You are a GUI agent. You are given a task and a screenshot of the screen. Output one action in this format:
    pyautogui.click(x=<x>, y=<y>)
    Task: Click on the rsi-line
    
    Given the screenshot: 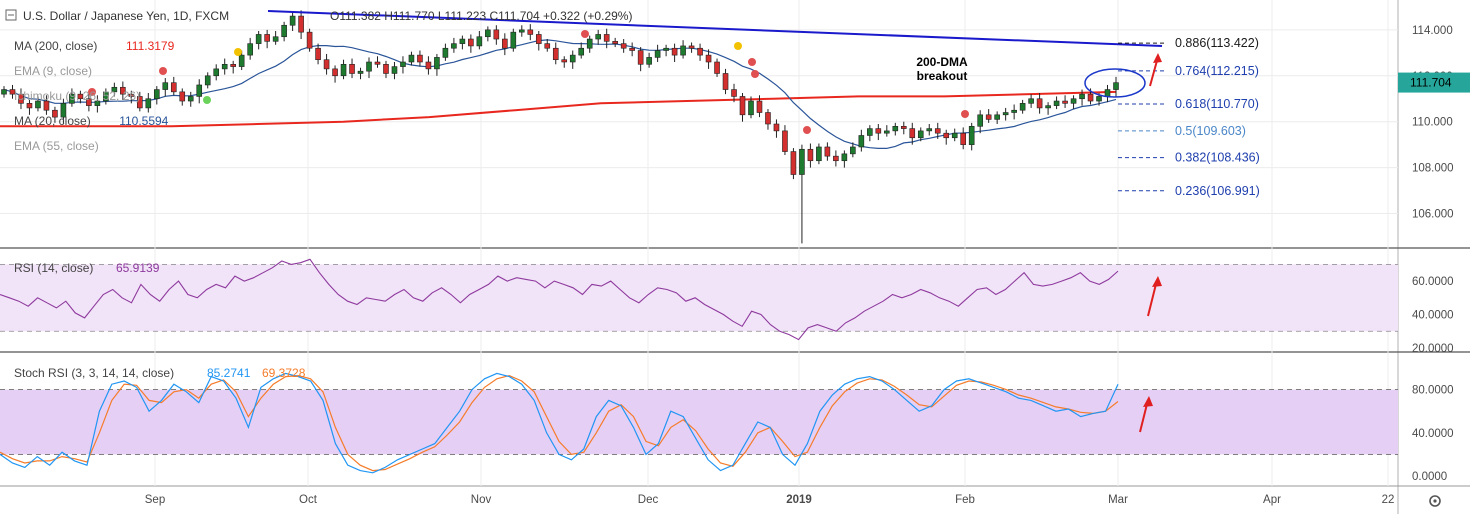 What is the action you would take?
    pyautogui.click(x=559, y=299)
    